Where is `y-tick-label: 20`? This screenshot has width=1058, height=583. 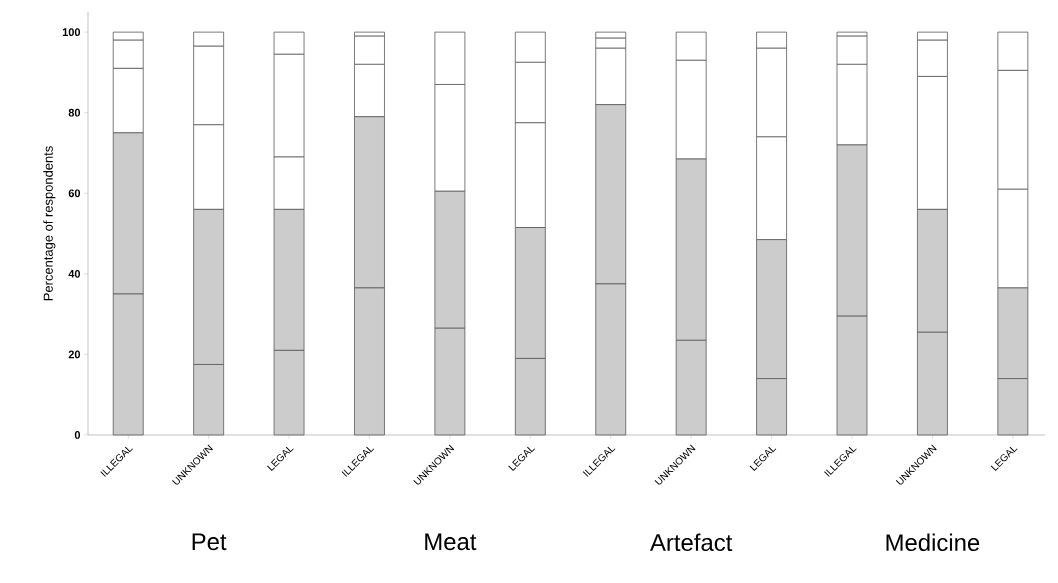 y-tick-label: 20 is located at coordinates (74, 354).